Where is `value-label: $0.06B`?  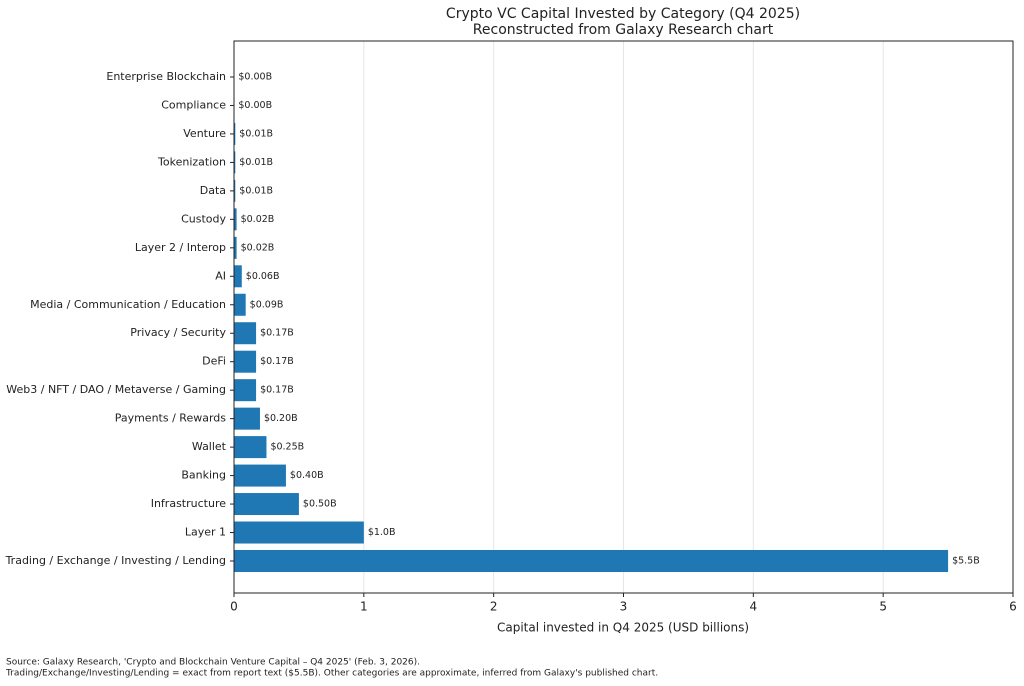 value-label: $0.06B is located at coordinates (263, 276).